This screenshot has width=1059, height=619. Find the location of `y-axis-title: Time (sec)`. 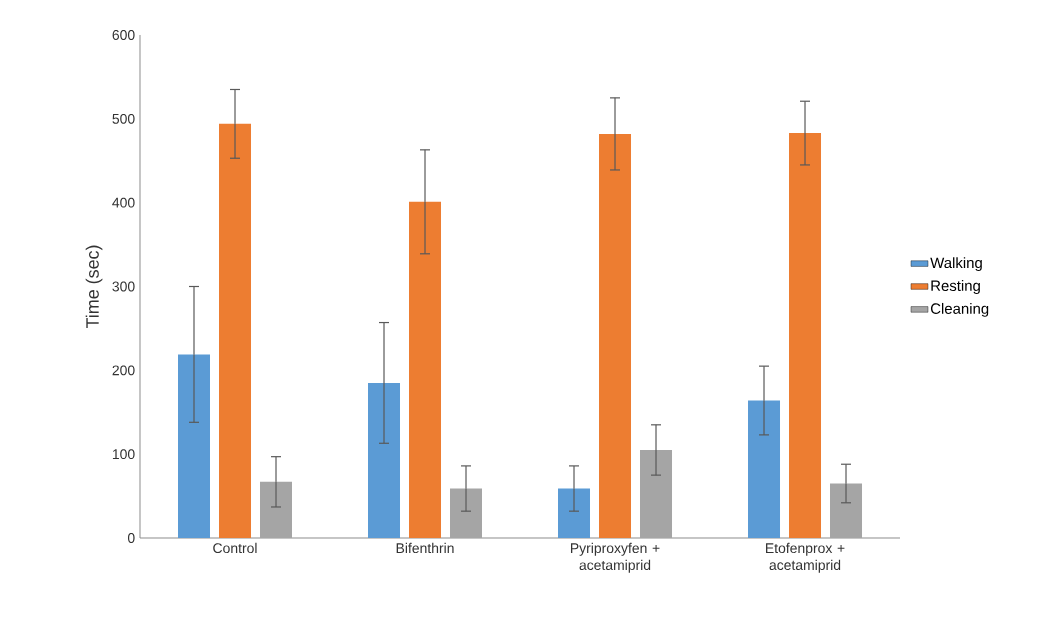

y-axis-title: Time (sec) is located at coordinates (94, 287).